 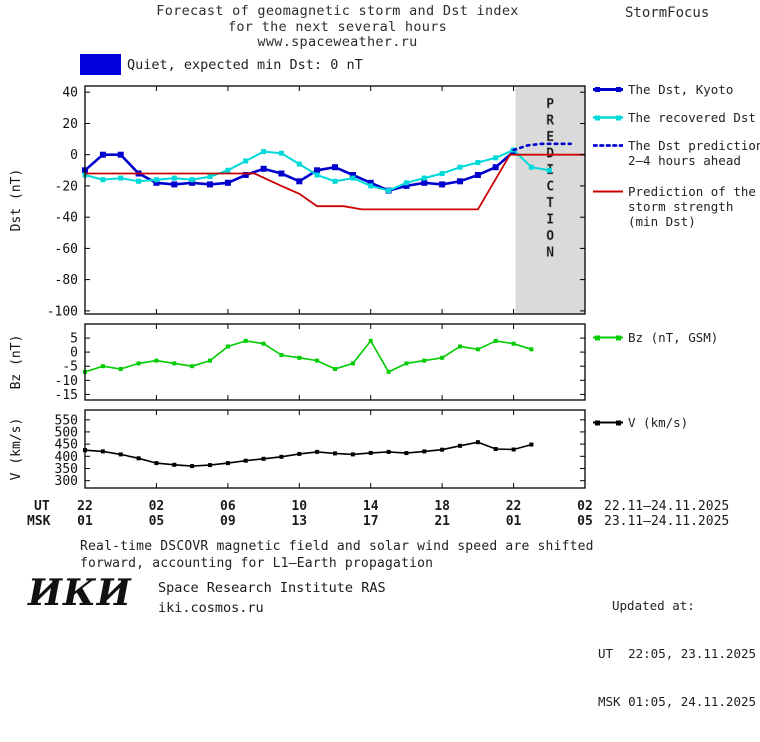 I want to click on ut-tick: 14, so click(x=370, y=506).